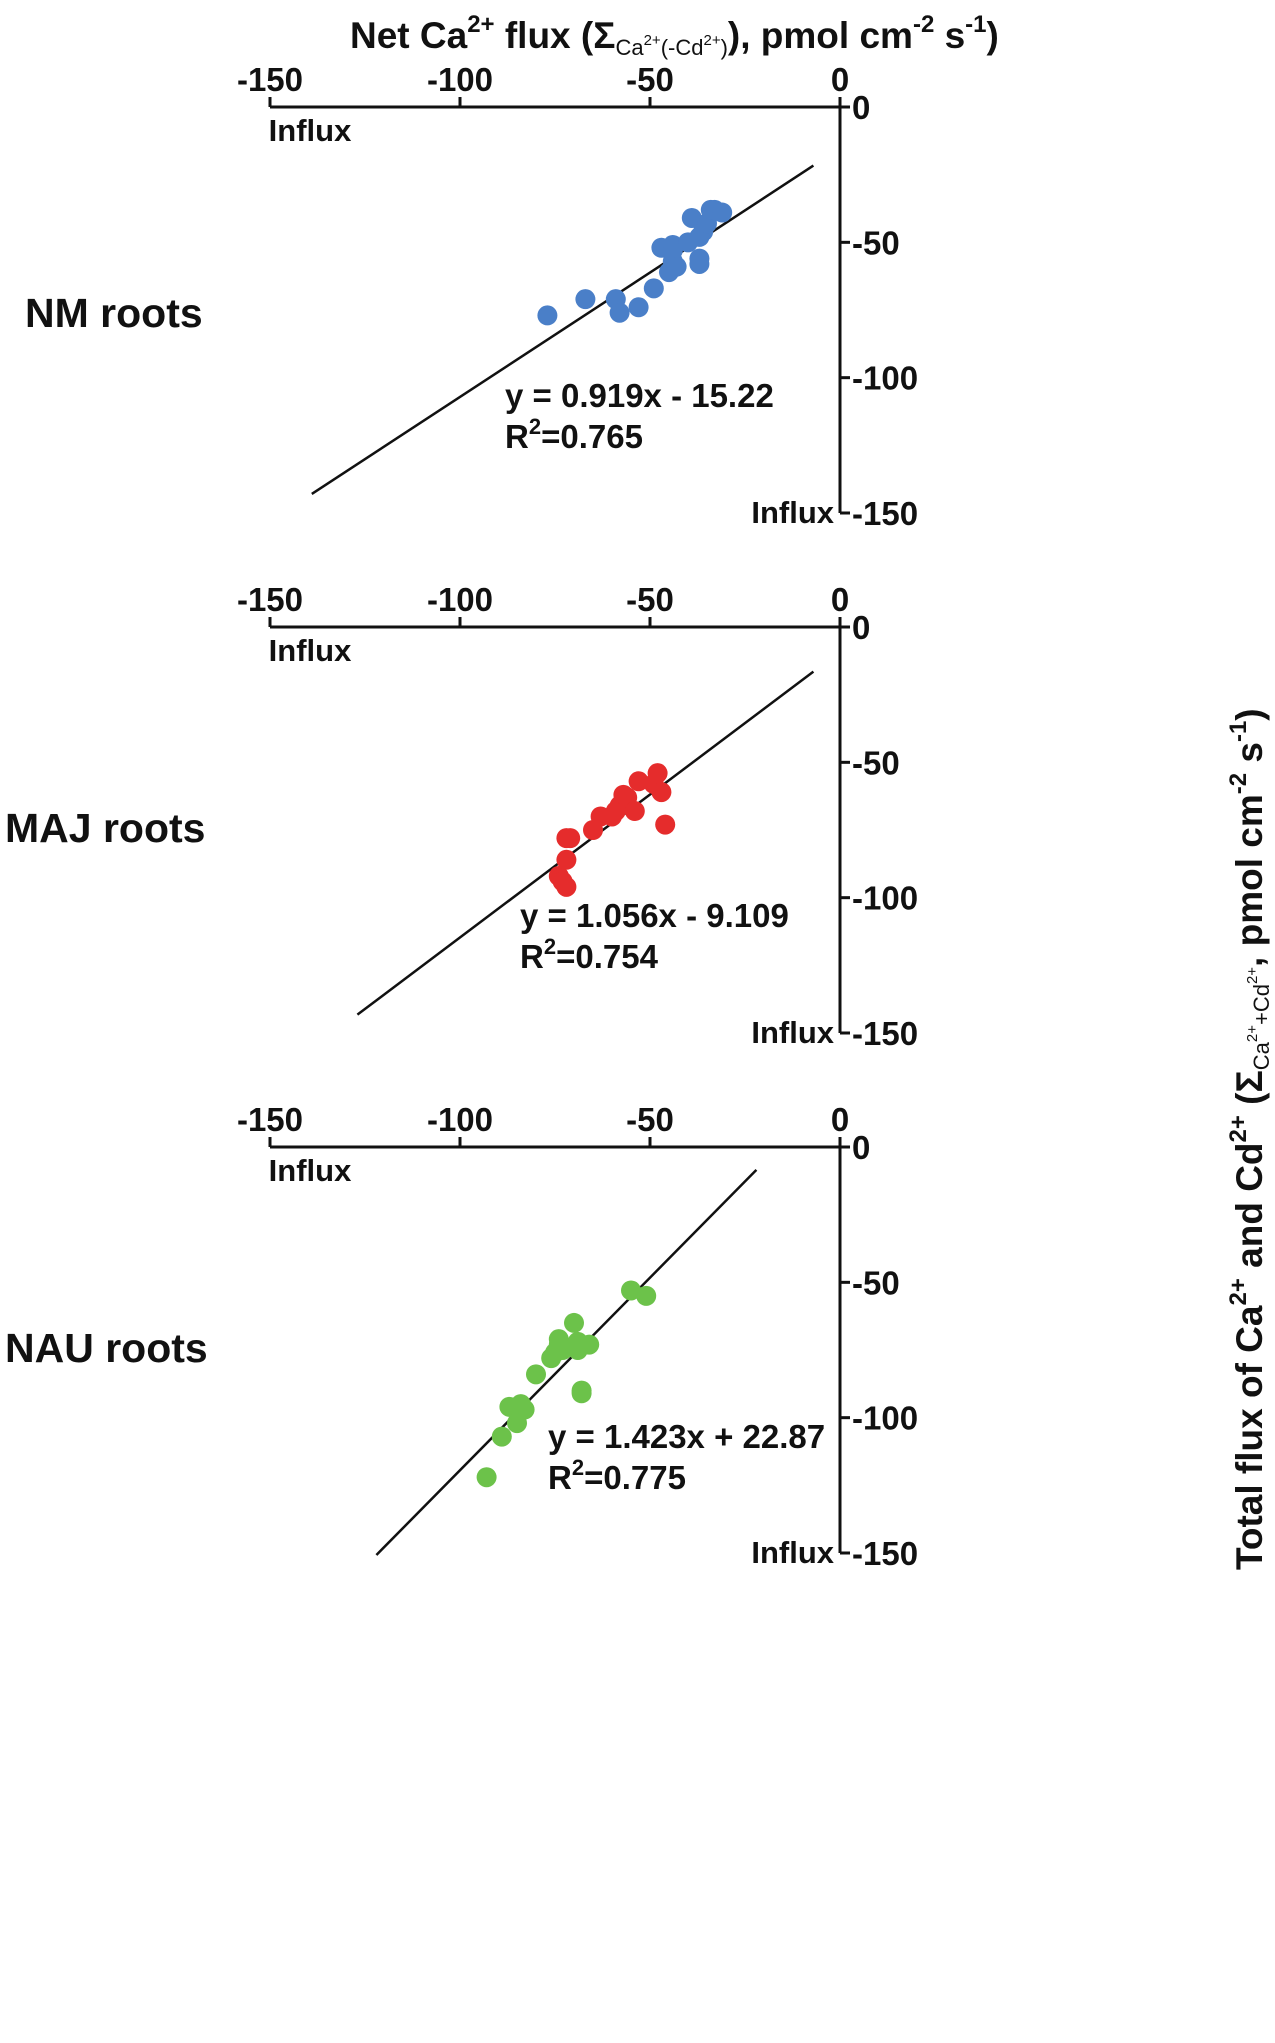 The height and width of the screenshot is (2043, 1275). Describe the element at coordinates (574, 434) in the screenshot. I see `r-squared: R2=0.765` at that location.